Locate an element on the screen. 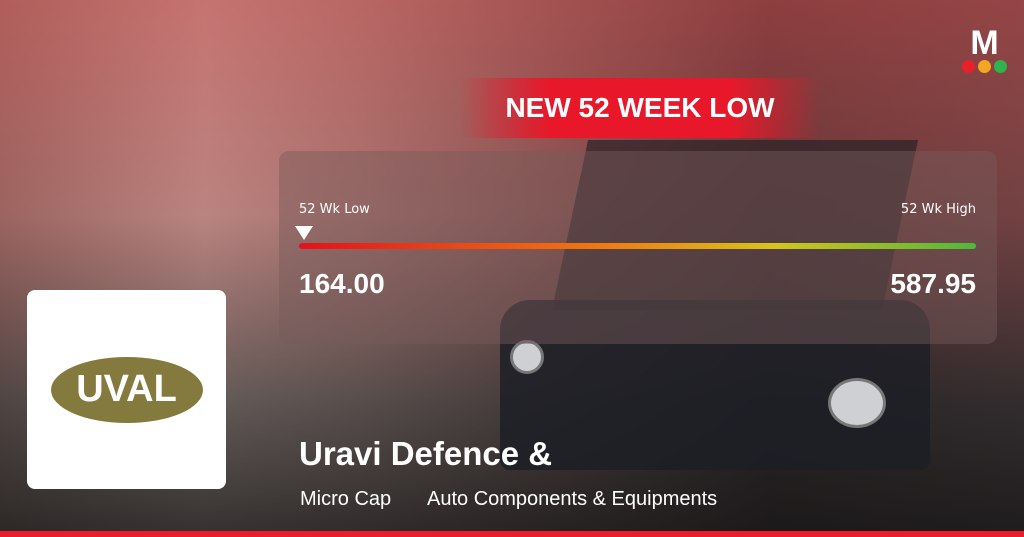 This screenshot has height=537, width=1024. range-bar is located at coordinates (637, 246).